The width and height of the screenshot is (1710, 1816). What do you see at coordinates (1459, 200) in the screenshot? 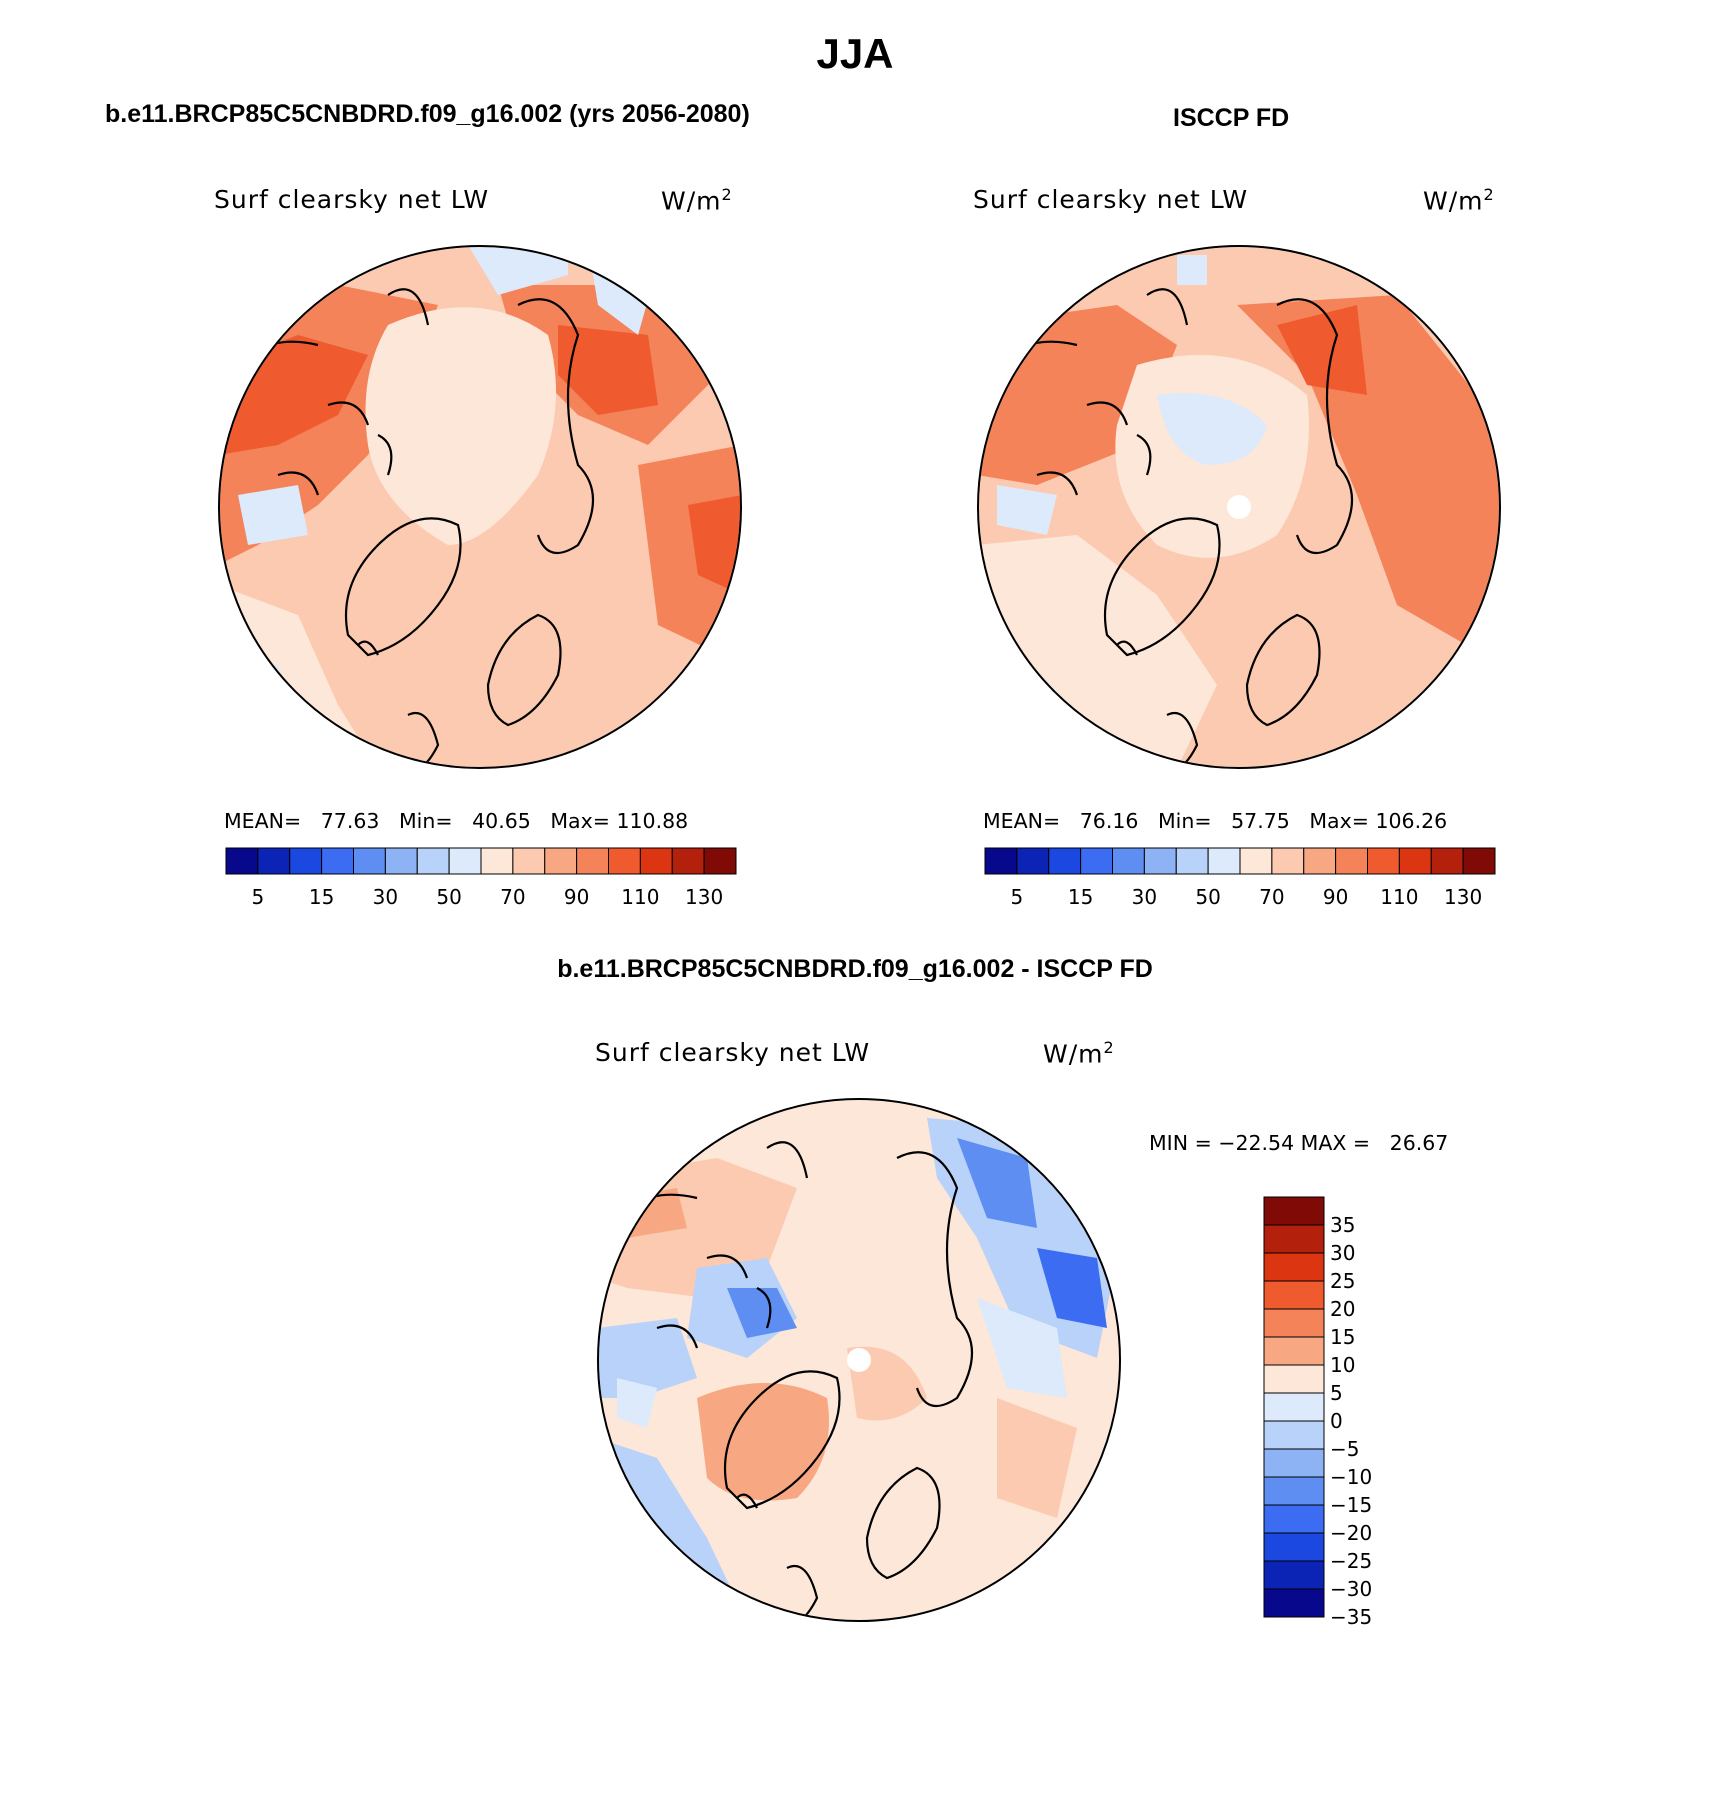
I see `obs-units-label: W/m2` at bounding box center [1459, 200].